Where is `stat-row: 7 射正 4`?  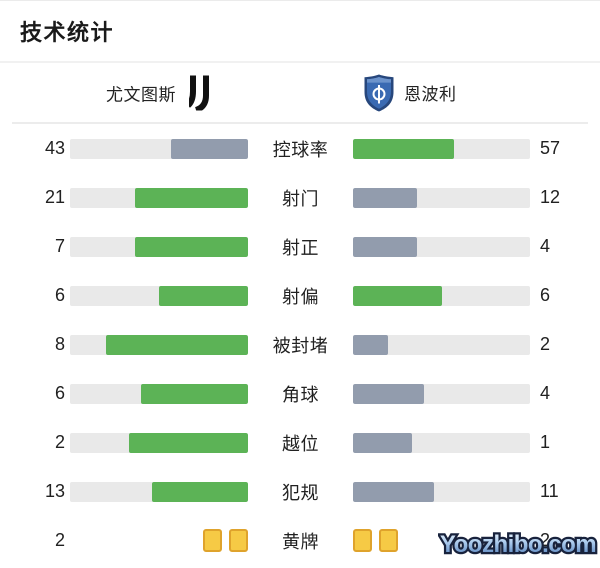 stat-row: 7 射正 4 is located at coordinates (300, 246).